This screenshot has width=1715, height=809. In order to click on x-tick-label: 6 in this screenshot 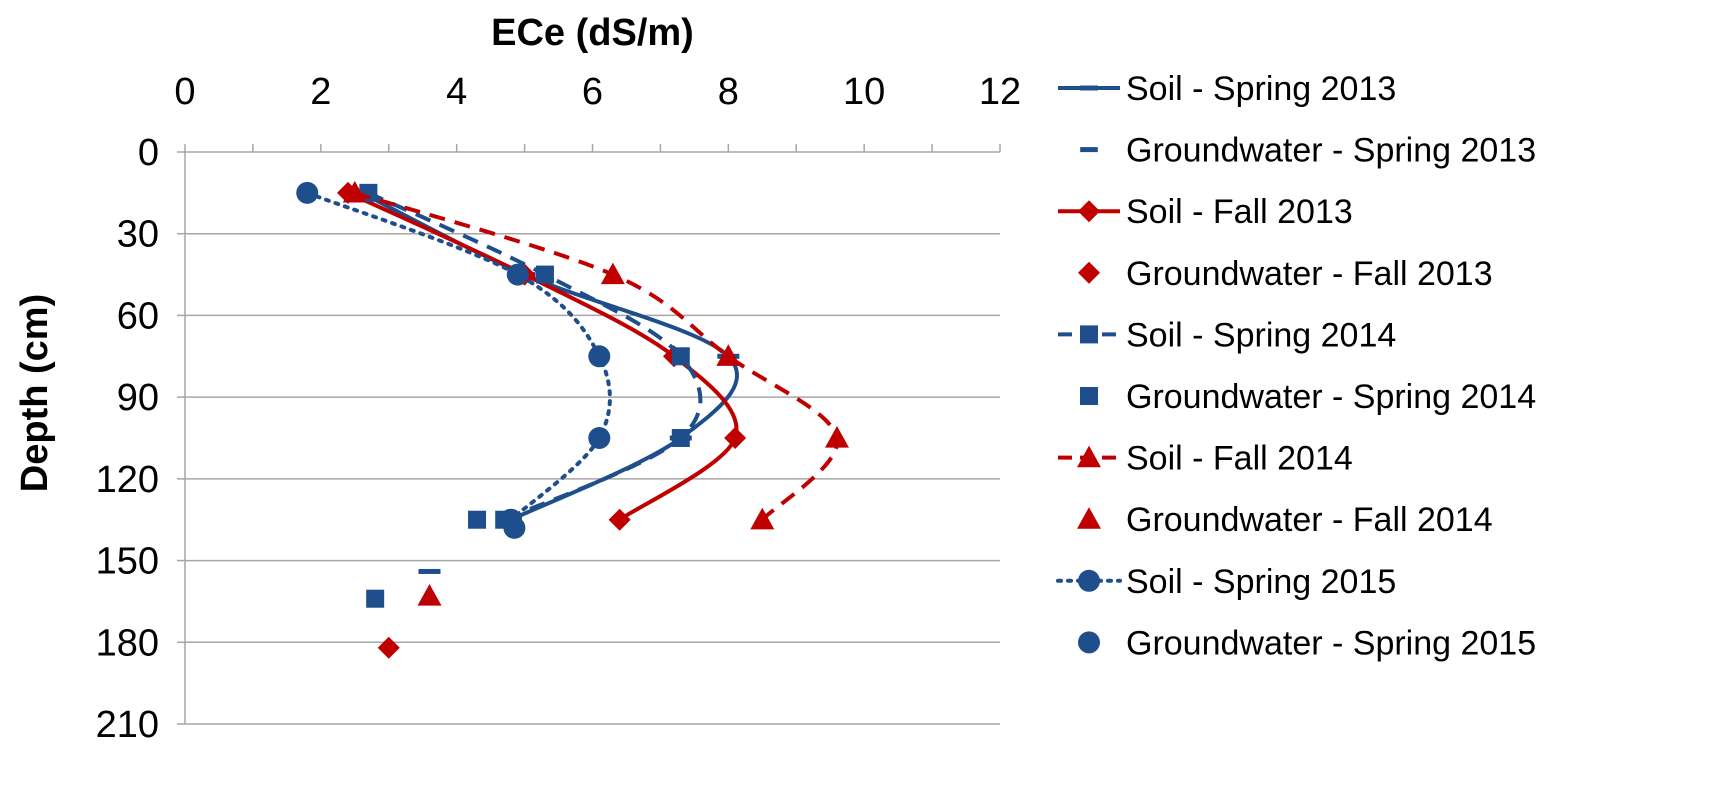, I will do `click(592, 92)`.